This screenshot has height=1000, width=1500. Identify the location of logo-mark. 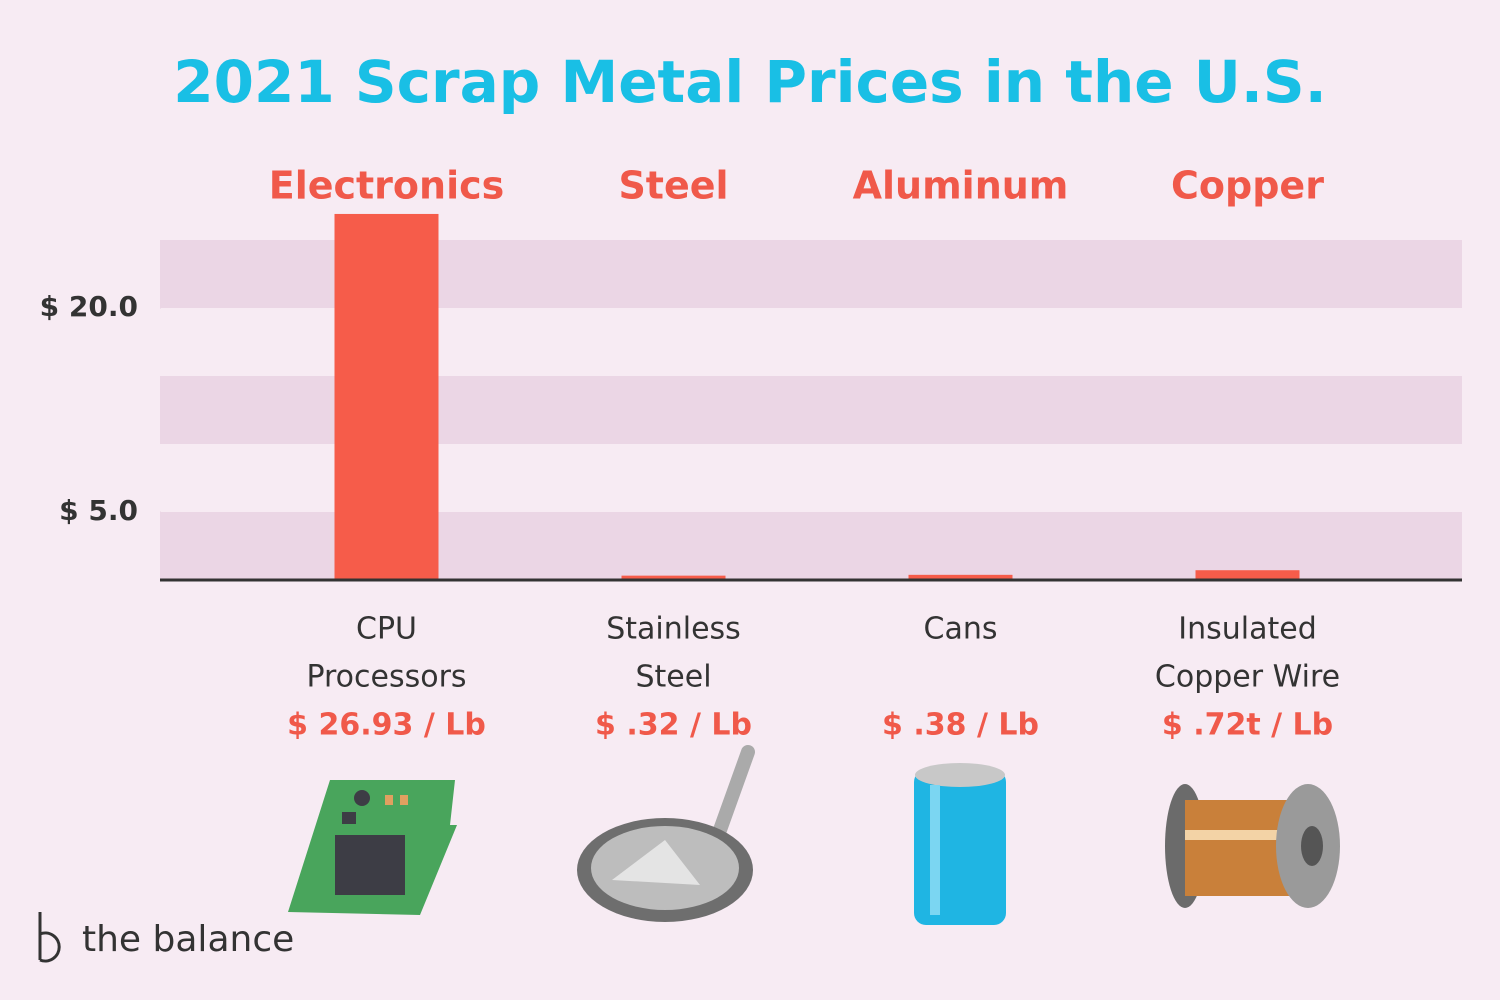
(49, 937).